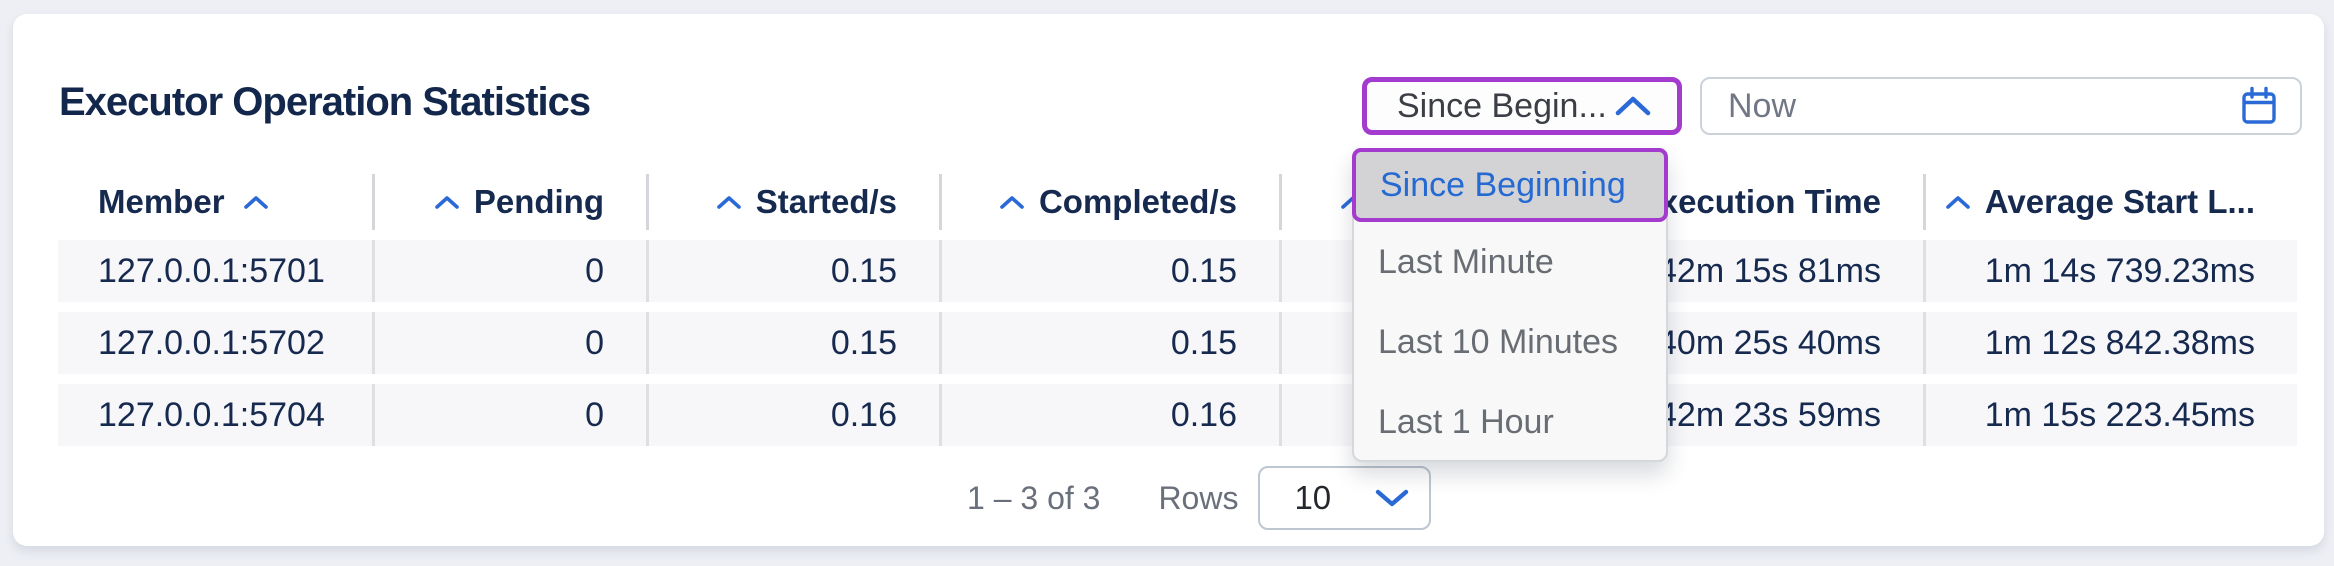  What do you see at coordinates (1498, 341) in the screenshot?
I see `menu-option-last-10-minutes: Last 10 Minutes` at bounding box center [1498, 341].